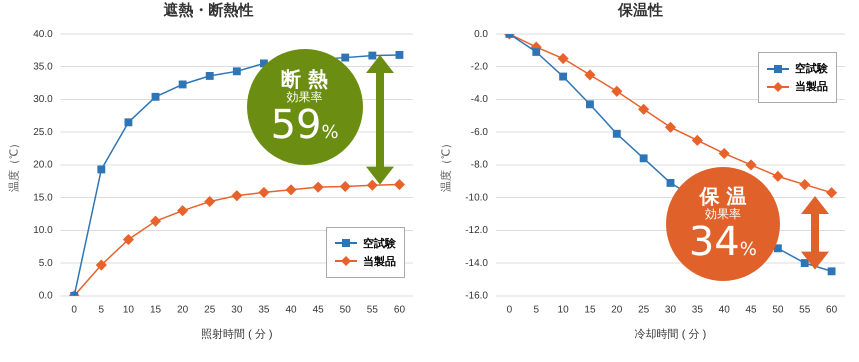  Describe the element at coordinates (479, 165) in the screenshot. I see `y-tick-label: -8.0` at that location.